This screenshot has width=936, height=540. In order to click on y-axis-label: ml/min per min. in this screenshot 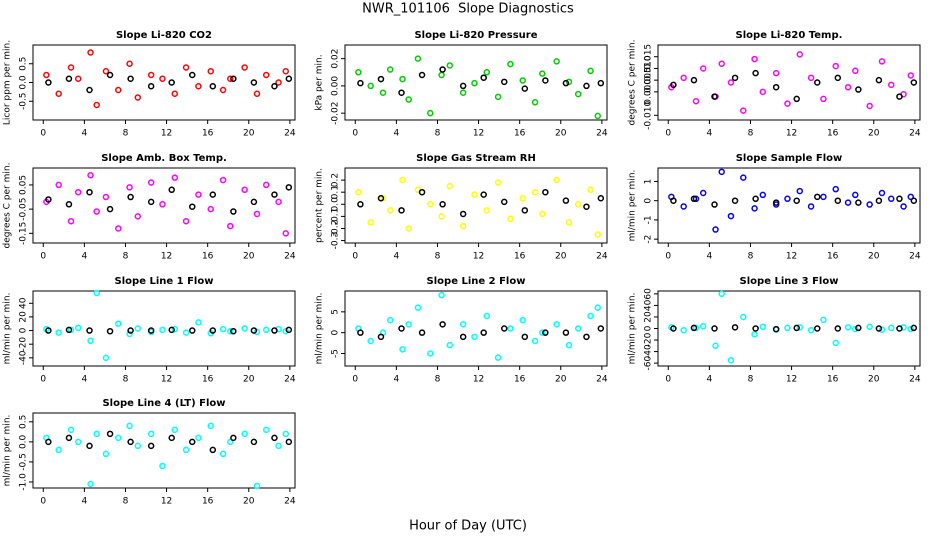, I will do `click(8, 329)`.